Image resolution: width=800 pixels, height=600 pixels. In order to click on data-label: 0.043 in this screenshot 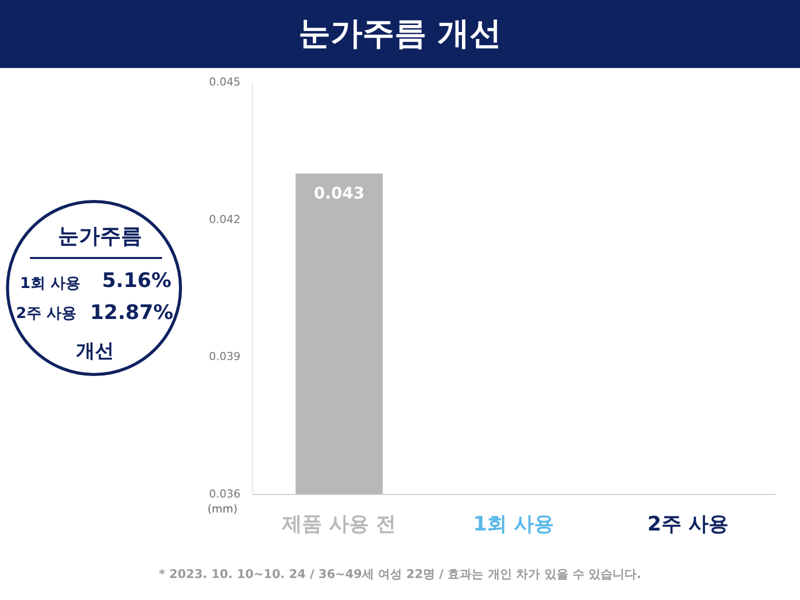, I will do `click(339, 193)`.